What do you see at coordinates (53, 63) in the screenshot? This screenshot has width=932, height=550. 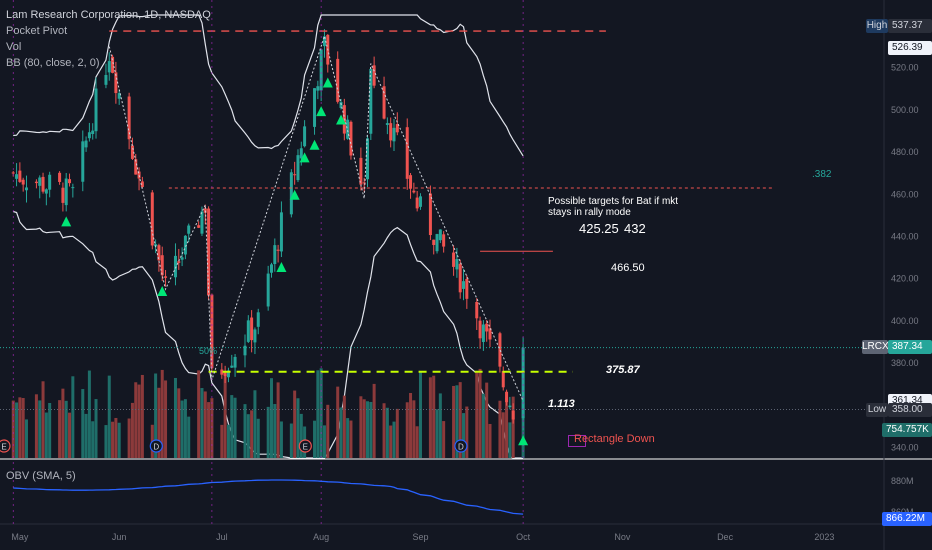 I see `indicator-bollinger: BB (80, close, 2, 0)` at bounding box center [53, 63].